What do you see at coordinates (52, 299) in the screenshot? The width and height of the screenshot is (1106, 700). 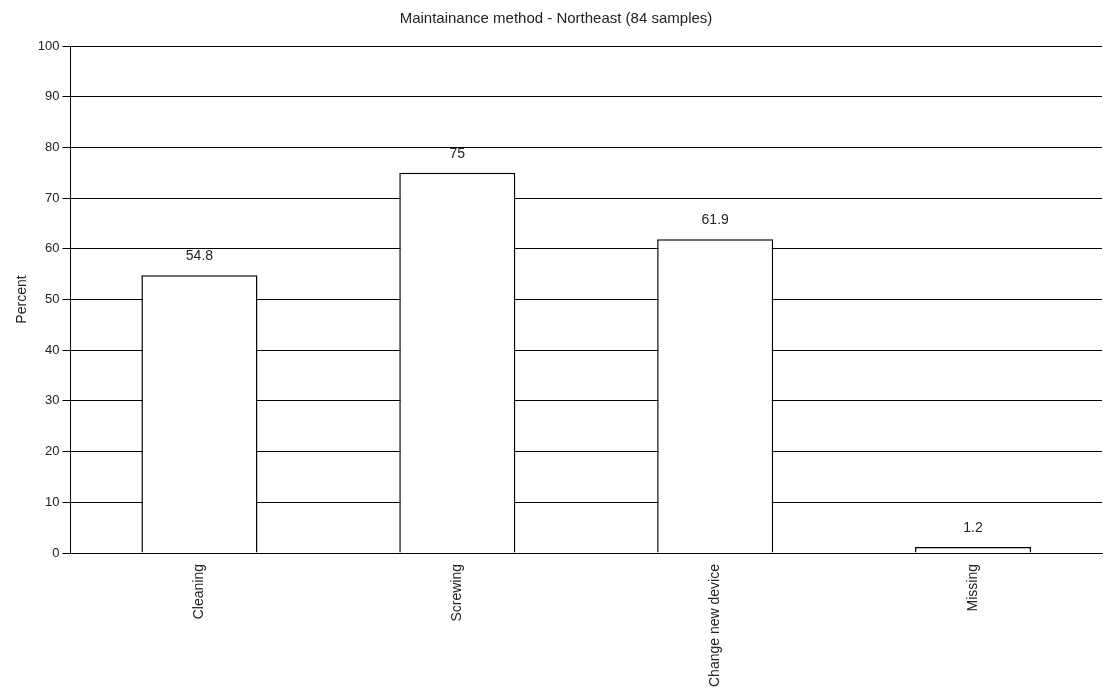 I see `y-tick-label: 50` at bounding box center [52, 299].